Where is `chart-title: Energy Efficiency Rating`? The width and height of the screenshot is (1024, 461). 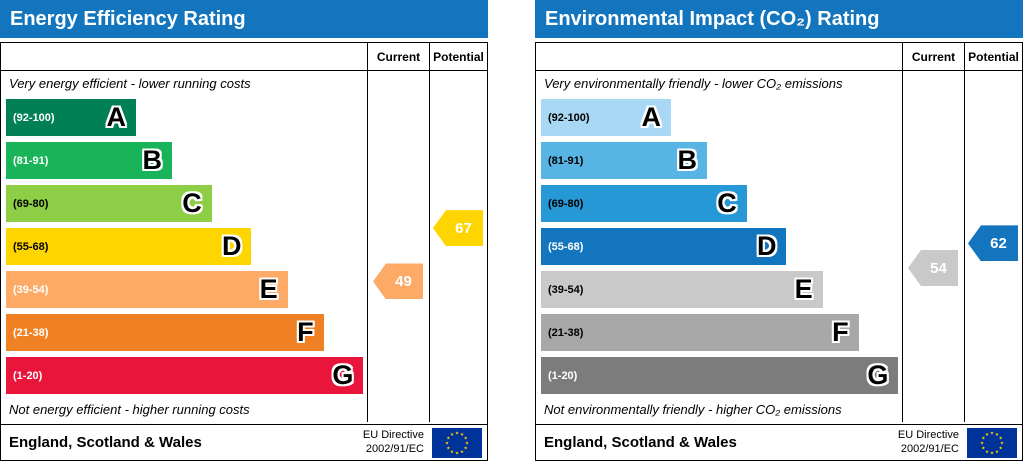
chart-title: Energy Efficiency Rating is located at coordinates (128, 18).